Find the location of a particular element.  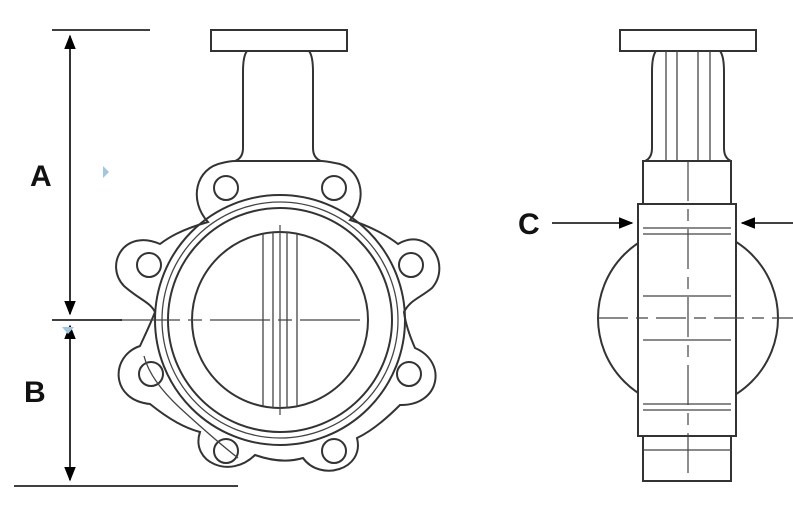

side-neck is located at coordinates (688, 106).